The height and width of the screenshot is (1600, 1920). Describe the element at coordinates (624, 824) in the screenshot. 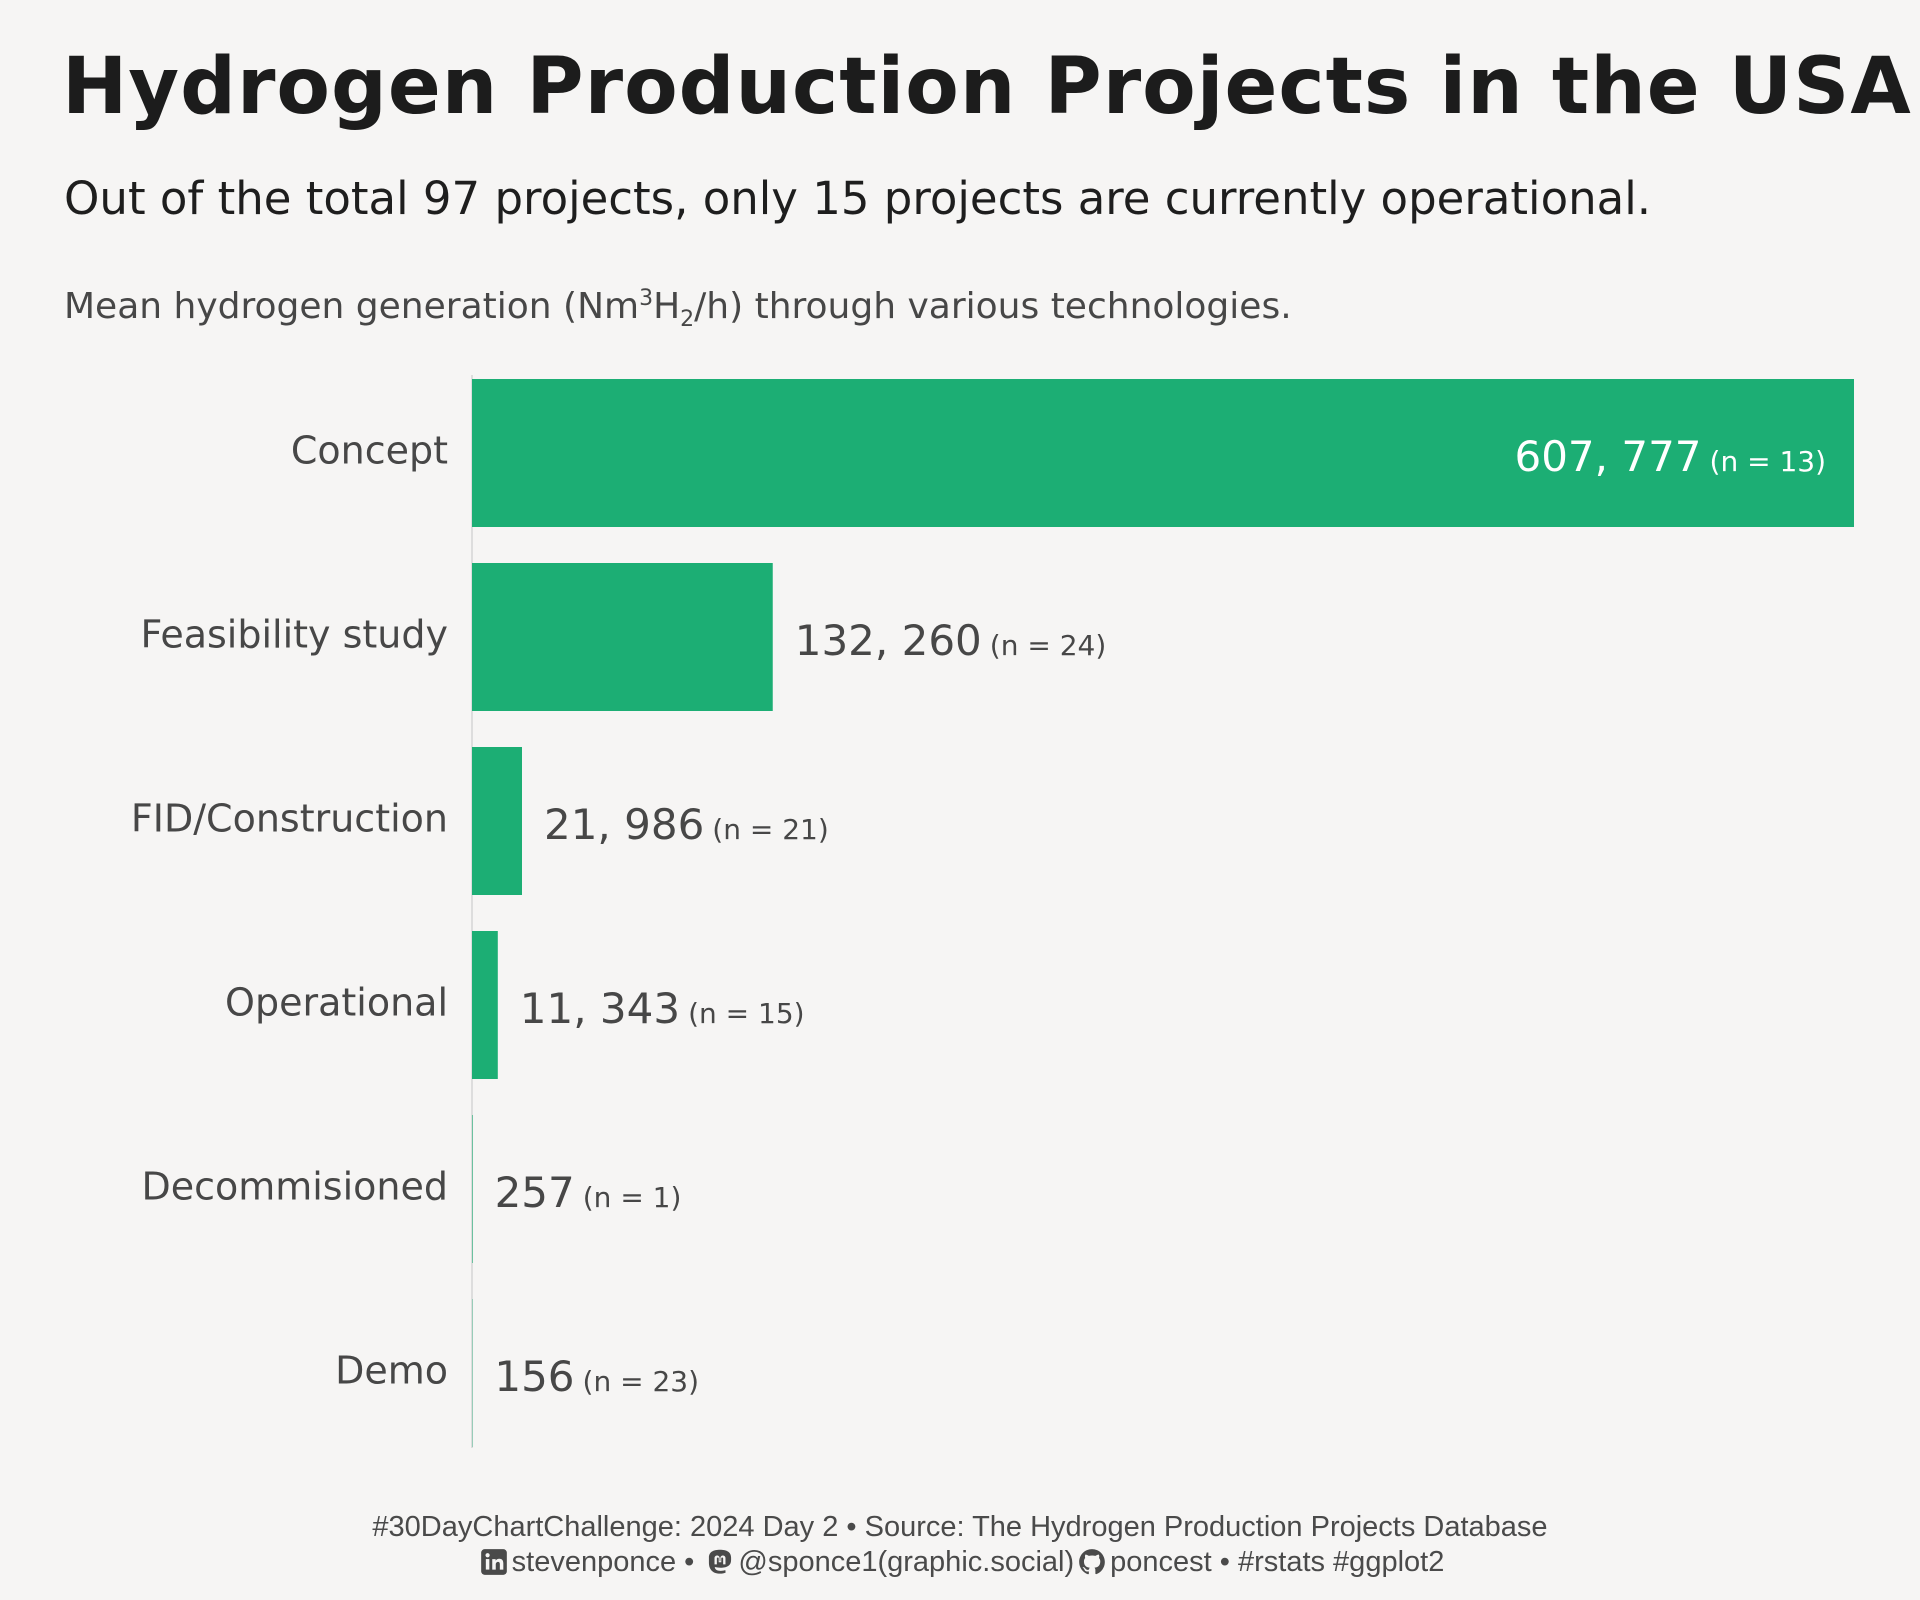

I see `value-text: 21, 986` at that location.